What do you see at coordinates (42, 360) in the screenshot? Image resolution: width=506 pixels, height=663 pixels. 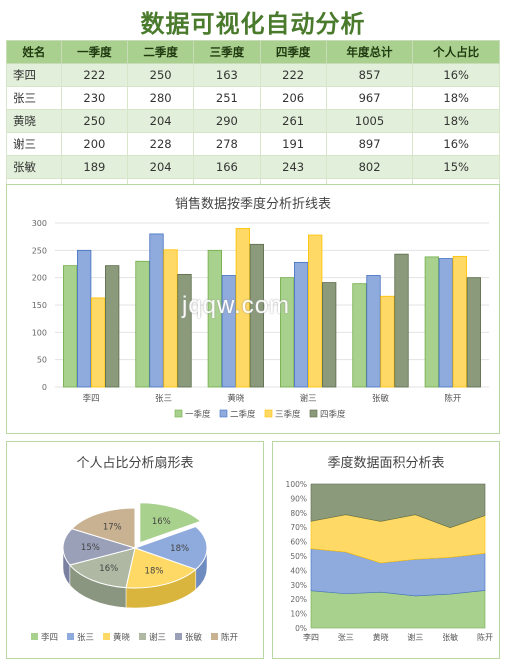 I see `y-tick-label: 50` at bounding box center [42, 360].